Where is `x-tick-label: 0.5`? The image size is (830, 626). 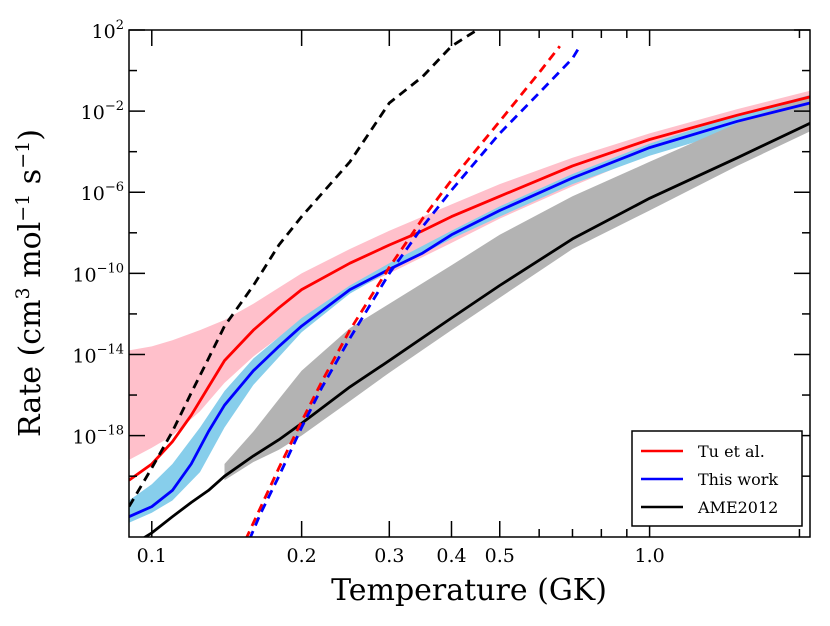
x-tick-label: 0.5 is located at coordinates (500, 556).